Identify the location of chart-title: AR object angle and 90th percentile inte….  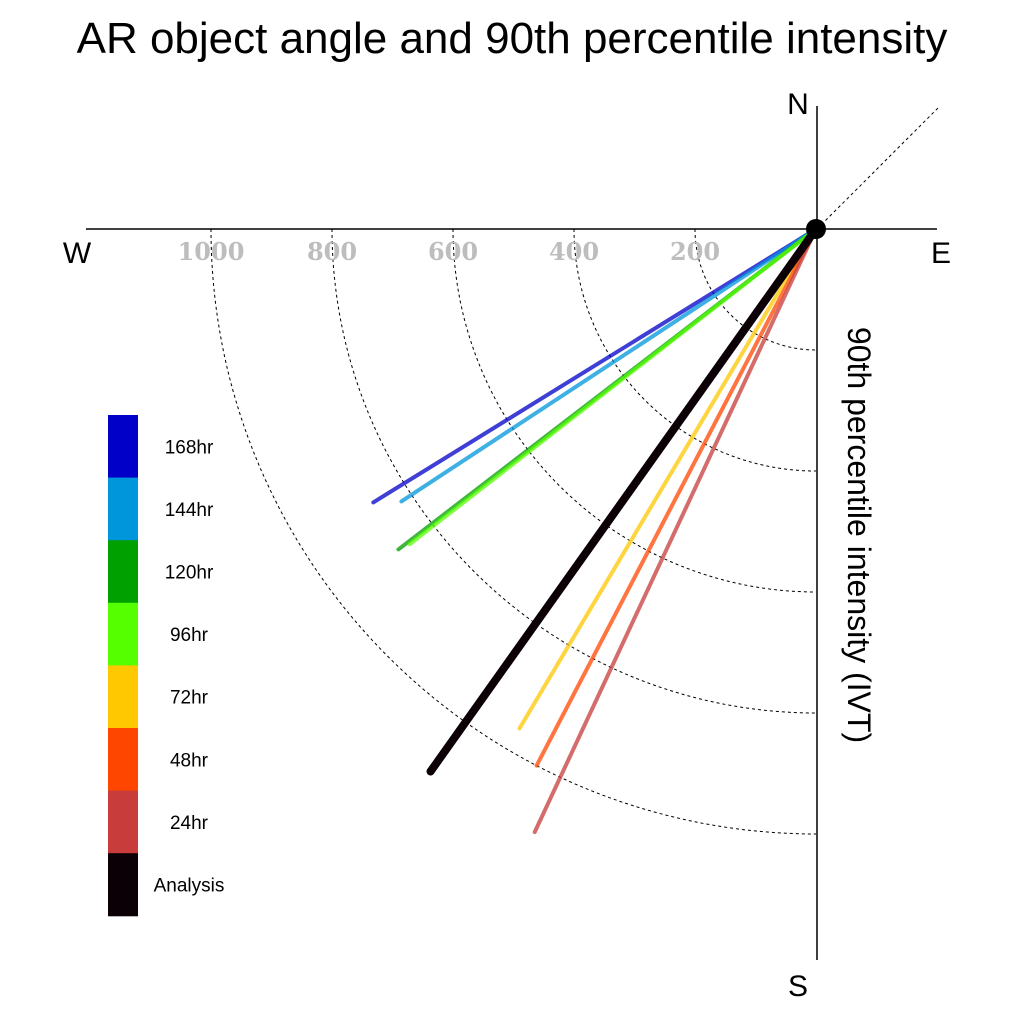
(512, 38).